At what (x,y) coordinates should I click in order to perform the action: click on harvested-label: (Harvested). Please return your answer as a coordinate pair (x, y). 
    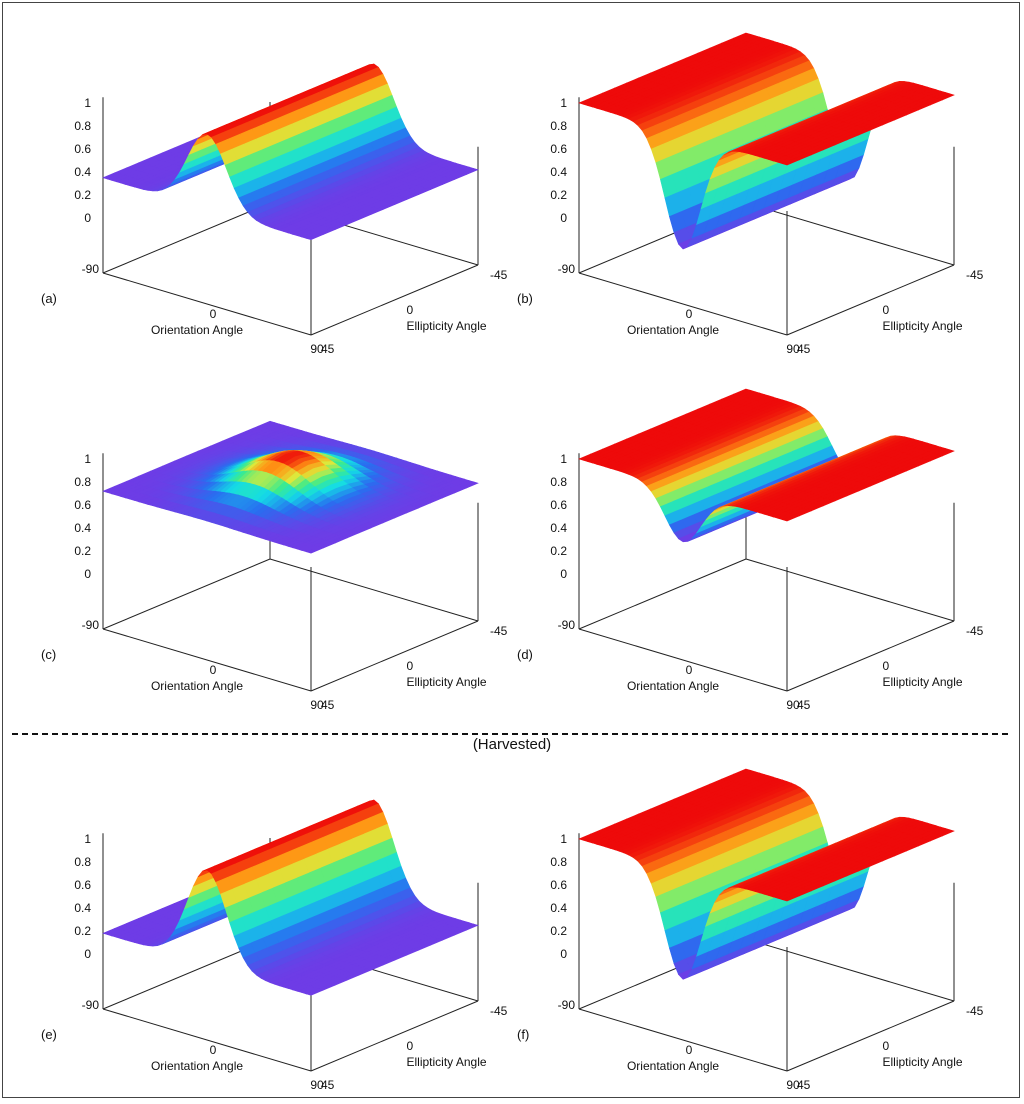
    Looking at the image, I should click on (512, 744).